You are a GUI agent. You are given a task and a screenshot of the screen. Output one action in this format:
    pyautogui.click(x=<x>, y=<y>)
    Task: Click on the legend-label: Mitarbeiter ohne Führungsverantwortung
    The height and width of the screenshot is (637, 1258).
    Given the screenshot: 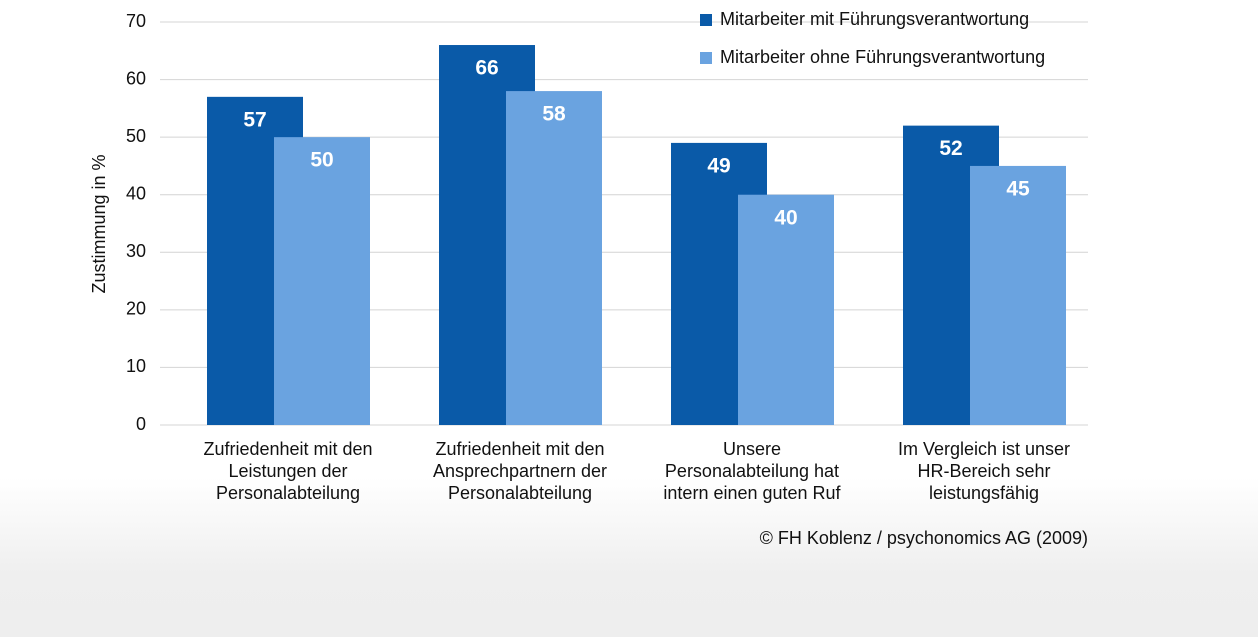 What is the action you would take?
    pyautogui.click(x=882, y=57)
    